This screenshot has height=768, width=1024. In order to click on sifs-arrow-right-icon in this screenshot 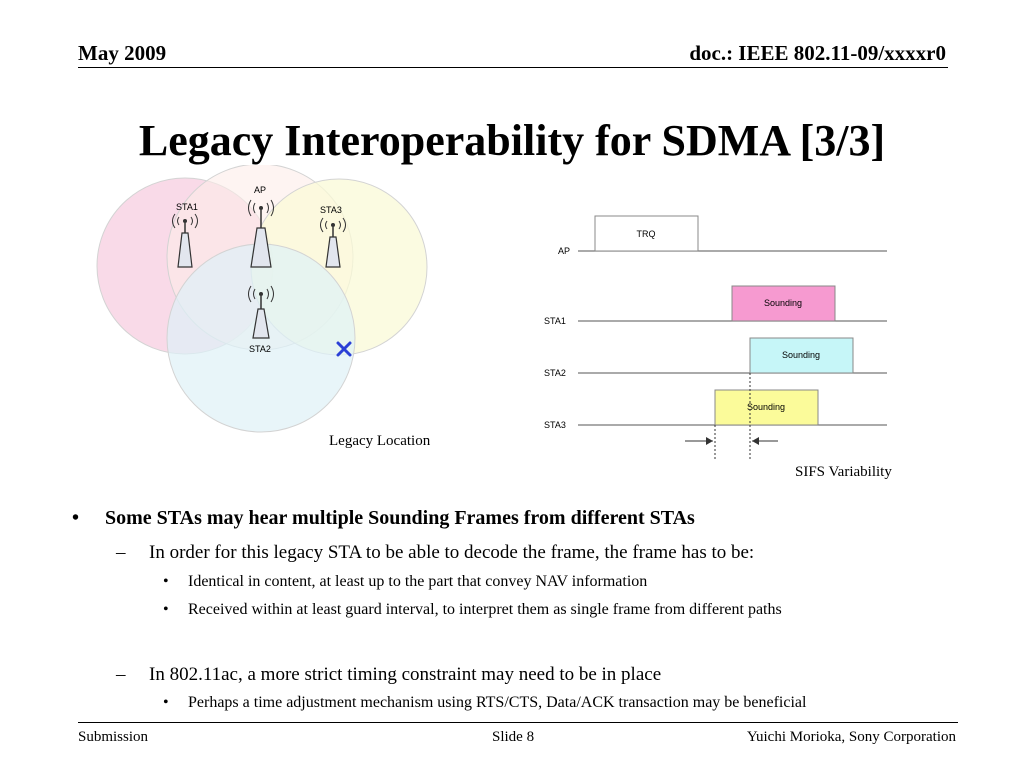, I will do `click(765, 441)`.